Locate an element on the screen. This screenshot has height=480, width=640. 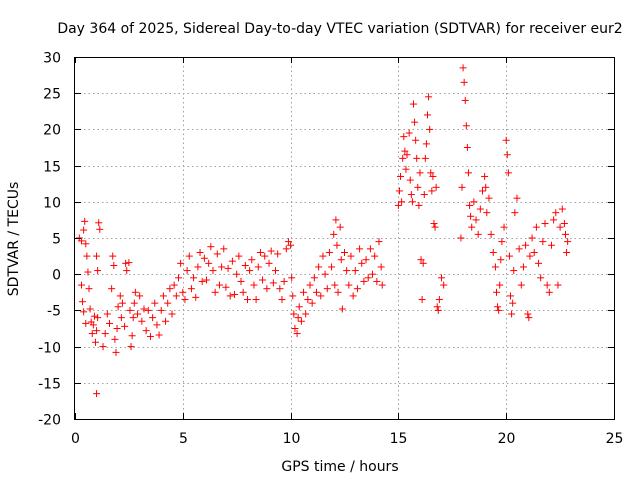
y-tick-label: 30 is located at coordinates (52, 59).